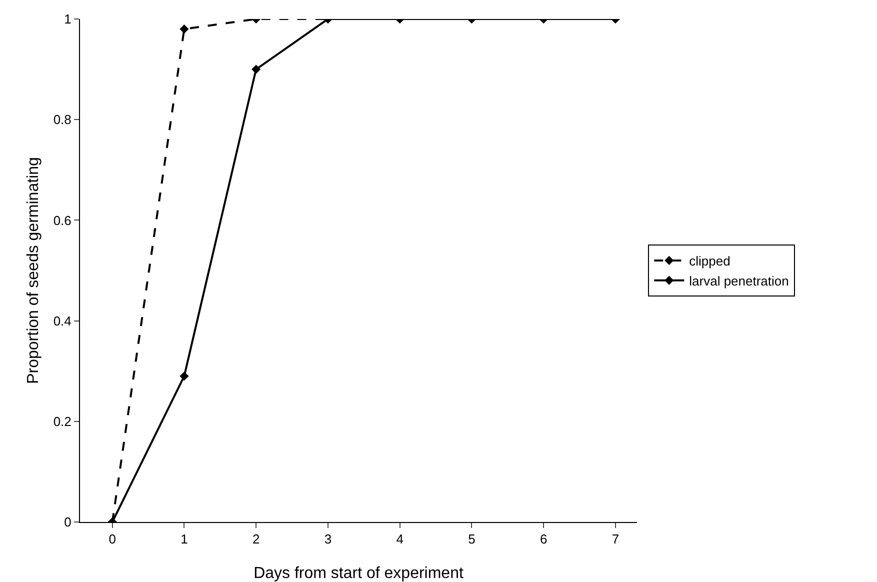  What do you see at coordinates (739, 280) in the screenshot?
I see `legend-label: larval penetration` at bounding box center [739, 280].